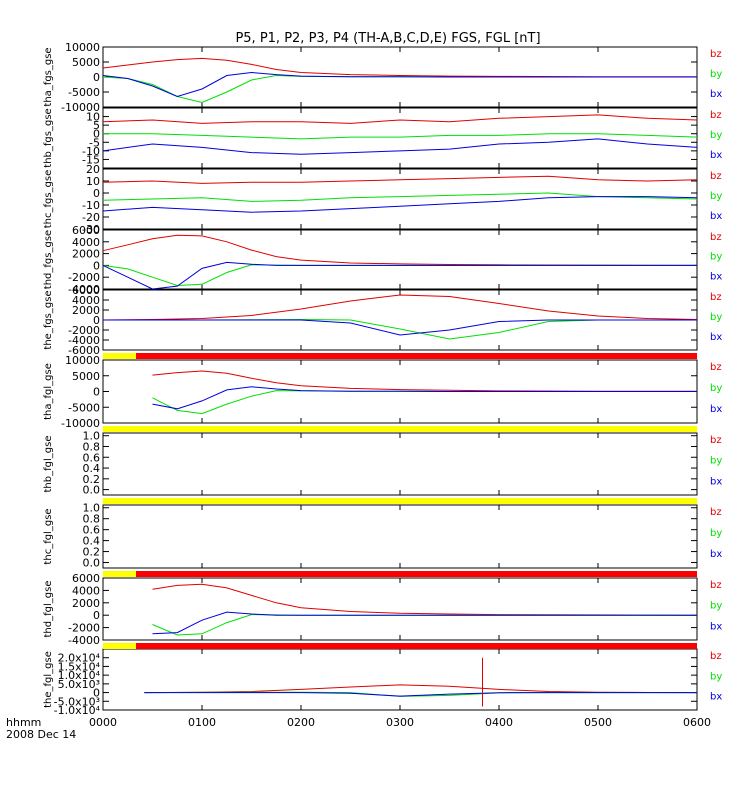  Describe the element at coordinates (91, 205) in the screenshot. I see `y-tick-label: -10` at that location.